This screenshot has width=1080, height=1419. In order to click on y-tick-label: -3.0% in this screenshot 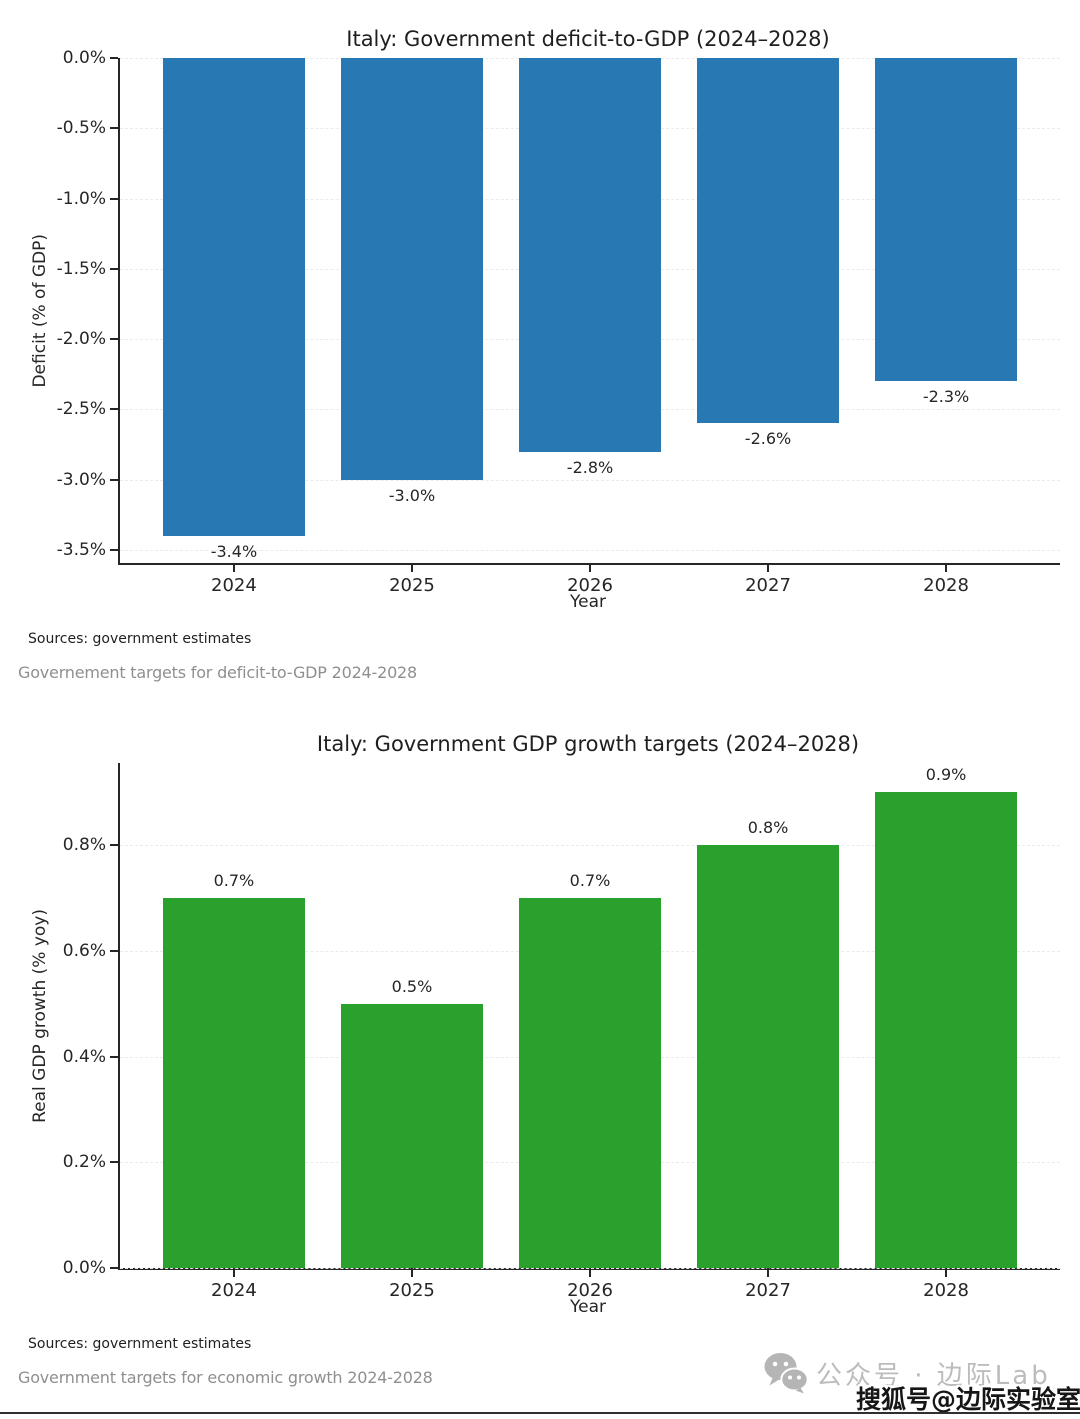, I will do `click(81, 479)`.